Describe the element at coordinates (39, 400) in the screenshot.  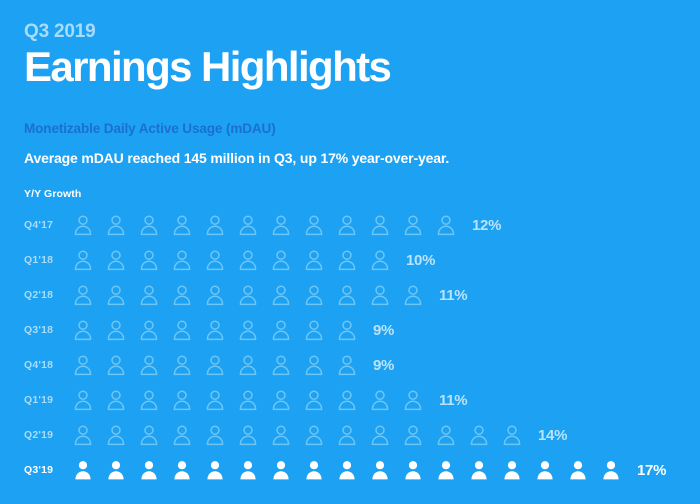
I see `chart-row-label: Q1'19` at that location.